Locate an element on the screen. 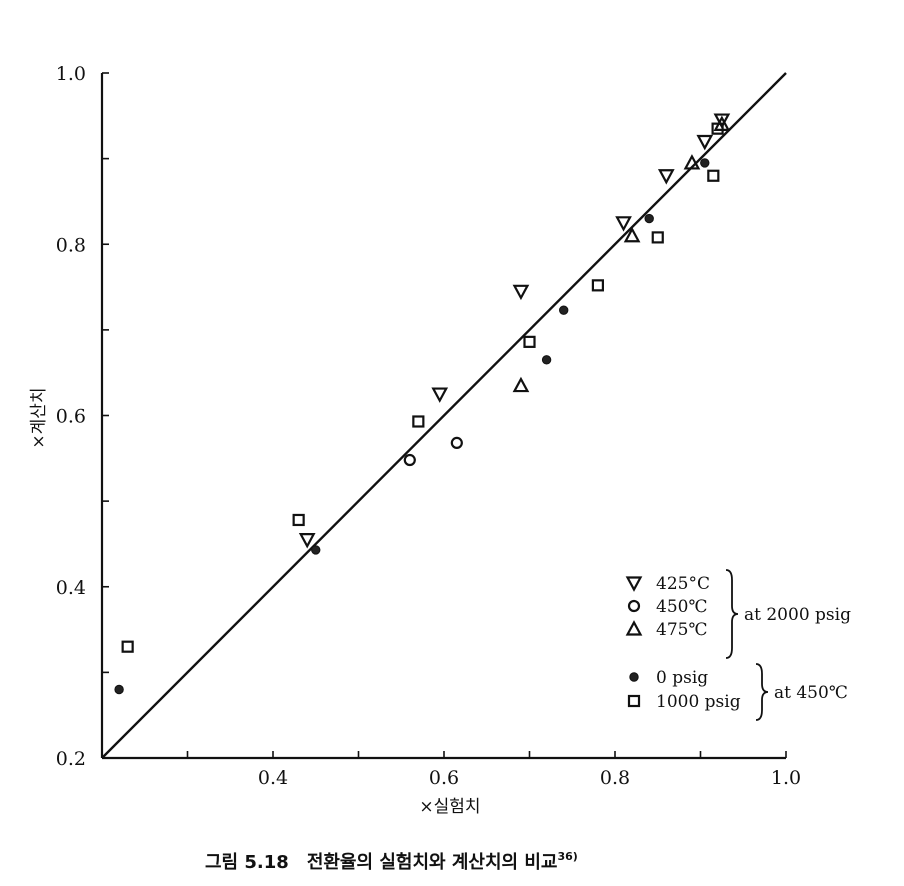 This screenshot has height=886, width=904. legend-entry: 475℃ is located at coordinates (666, 630).